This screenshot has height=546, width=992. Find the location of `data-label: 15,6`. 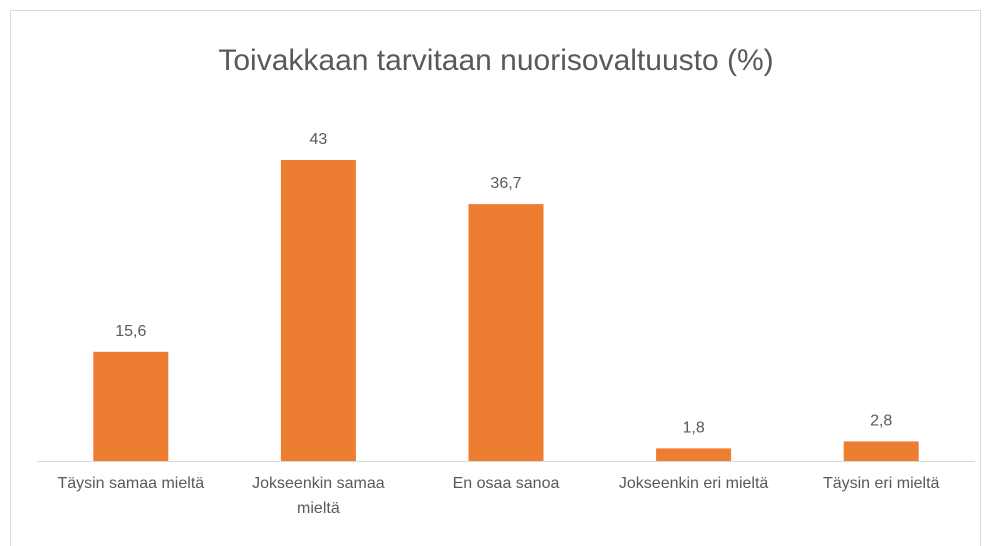

data-label: 15,6 is located at coordinates (130, 331).